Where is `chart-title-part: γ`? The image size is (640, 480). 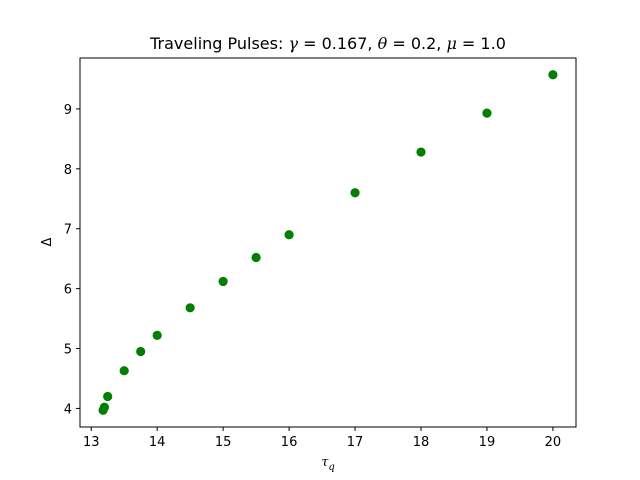 chart-title-part: γ is located at coordinates (293, 43).